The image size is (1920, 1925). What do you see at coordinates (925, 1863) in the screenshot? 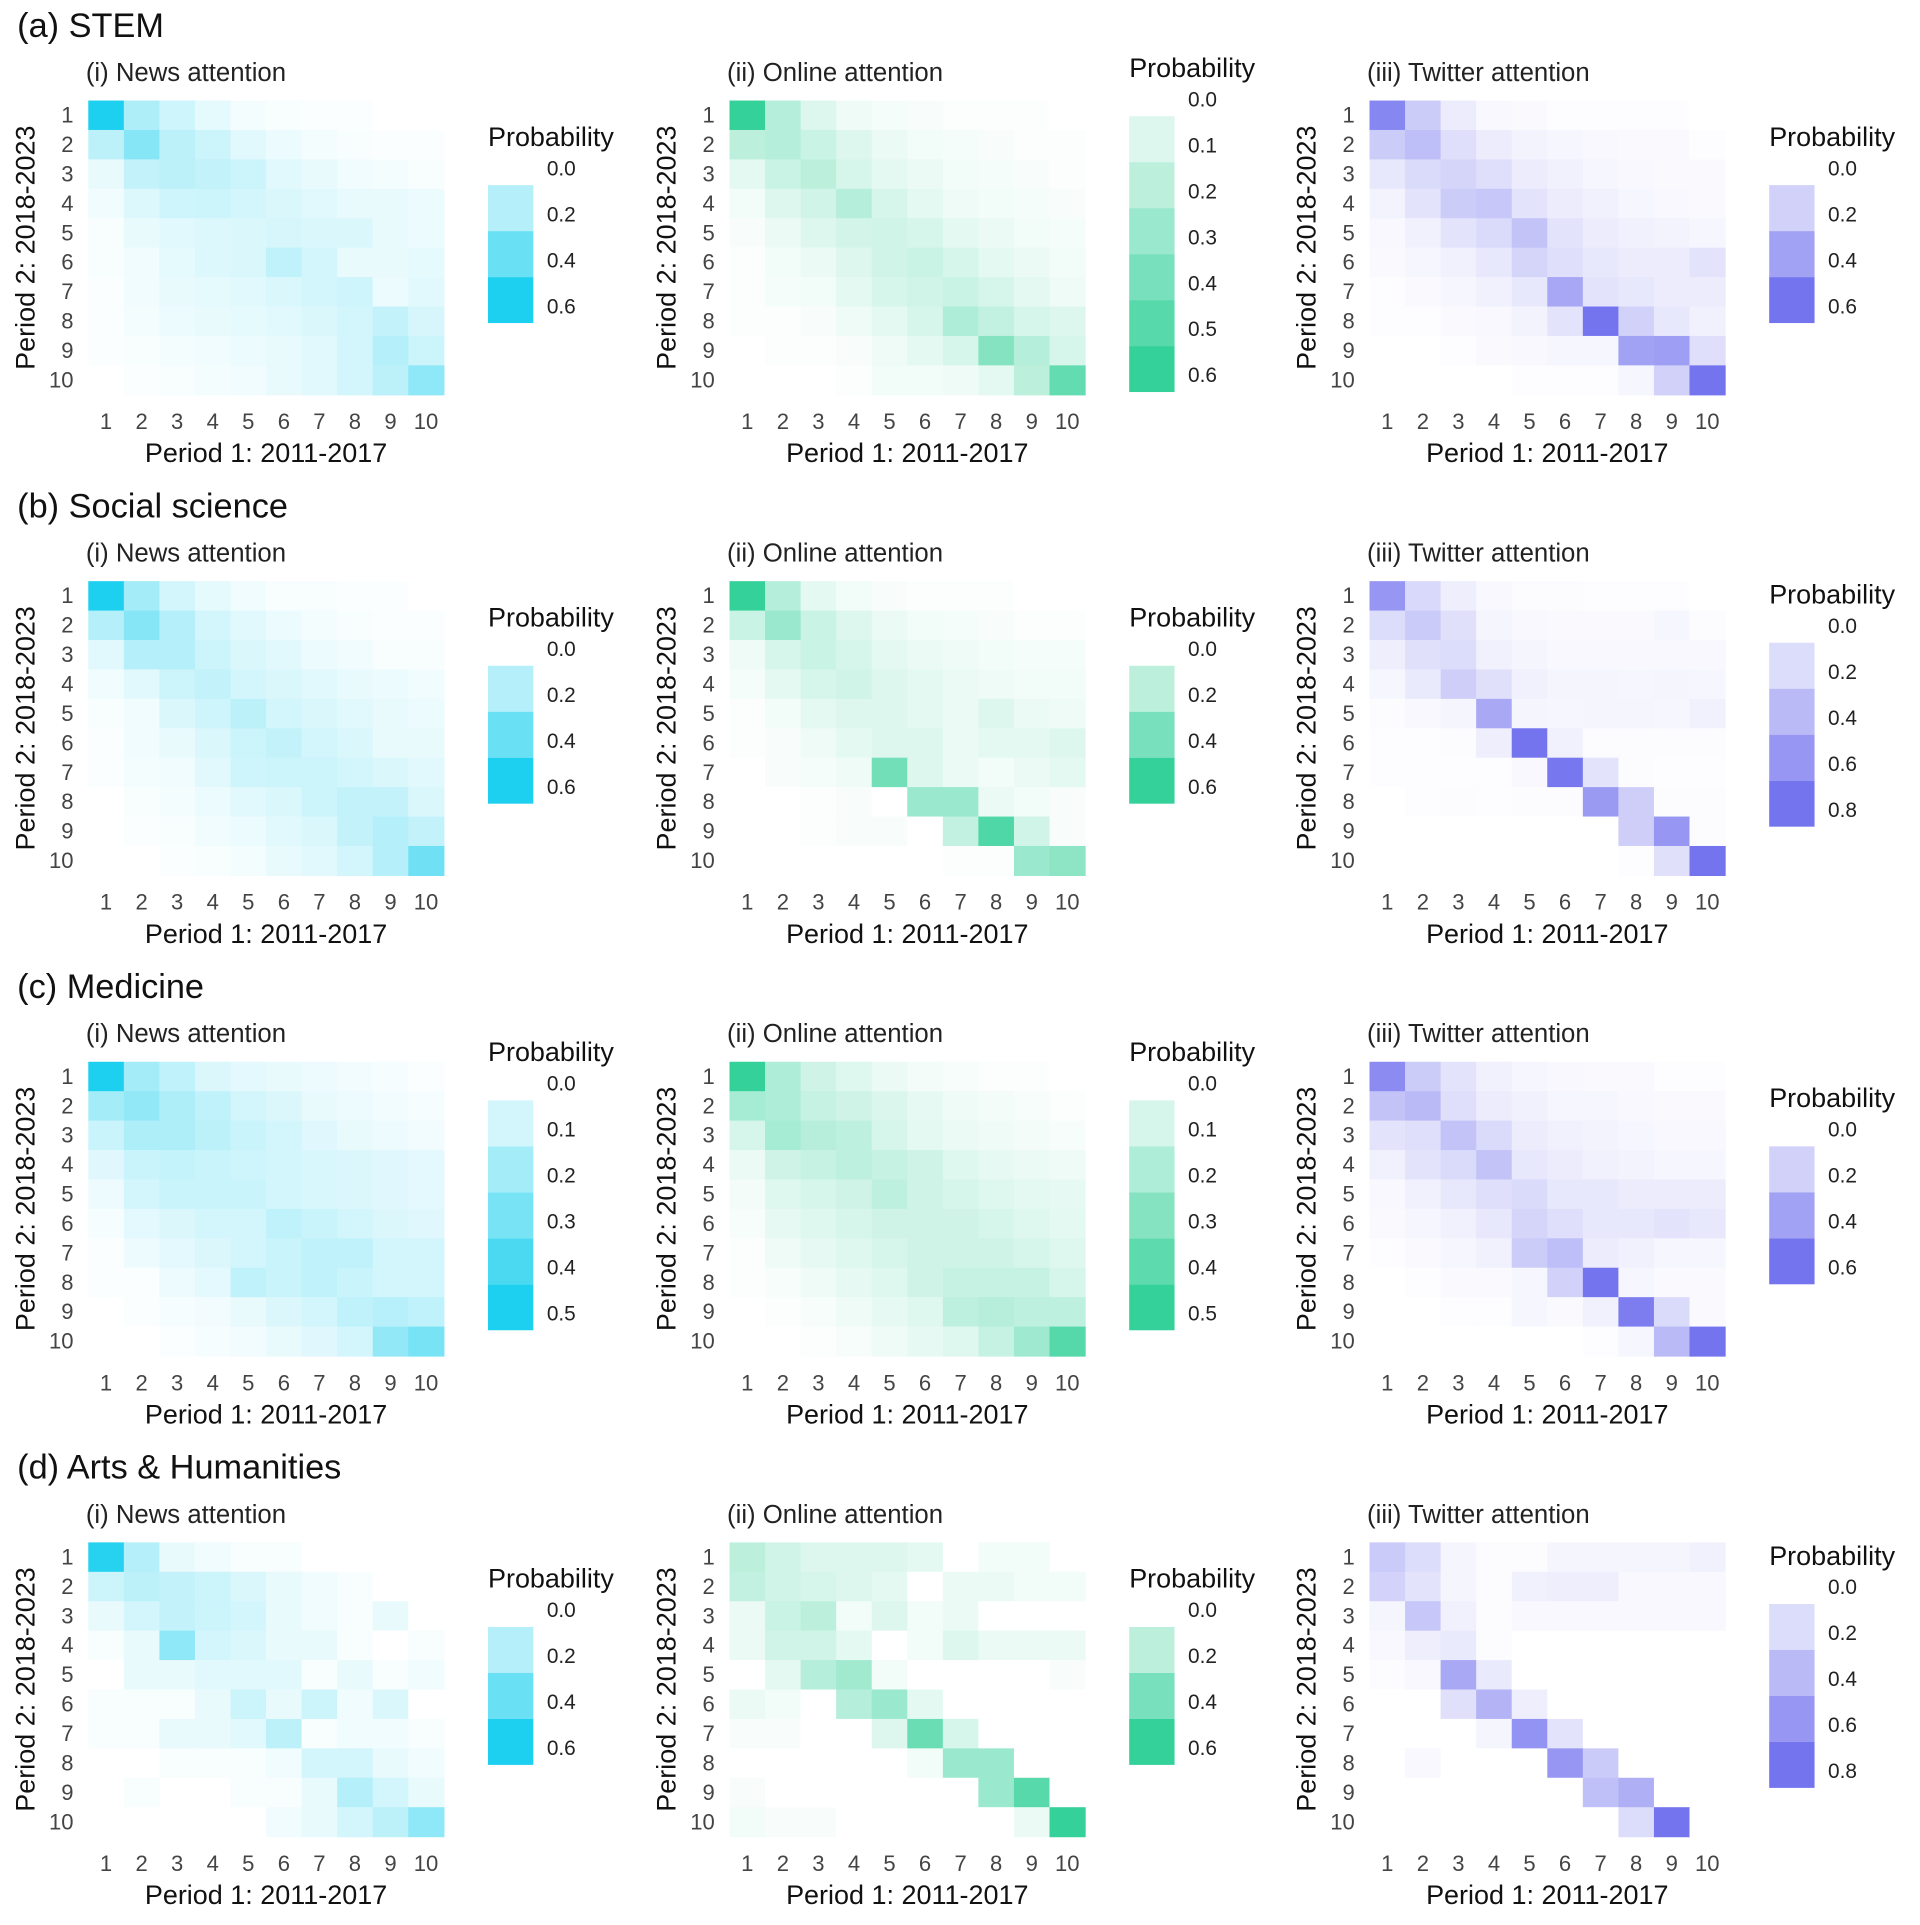
I see `x-tick-label: 6` at bounding box center [925, 1863].